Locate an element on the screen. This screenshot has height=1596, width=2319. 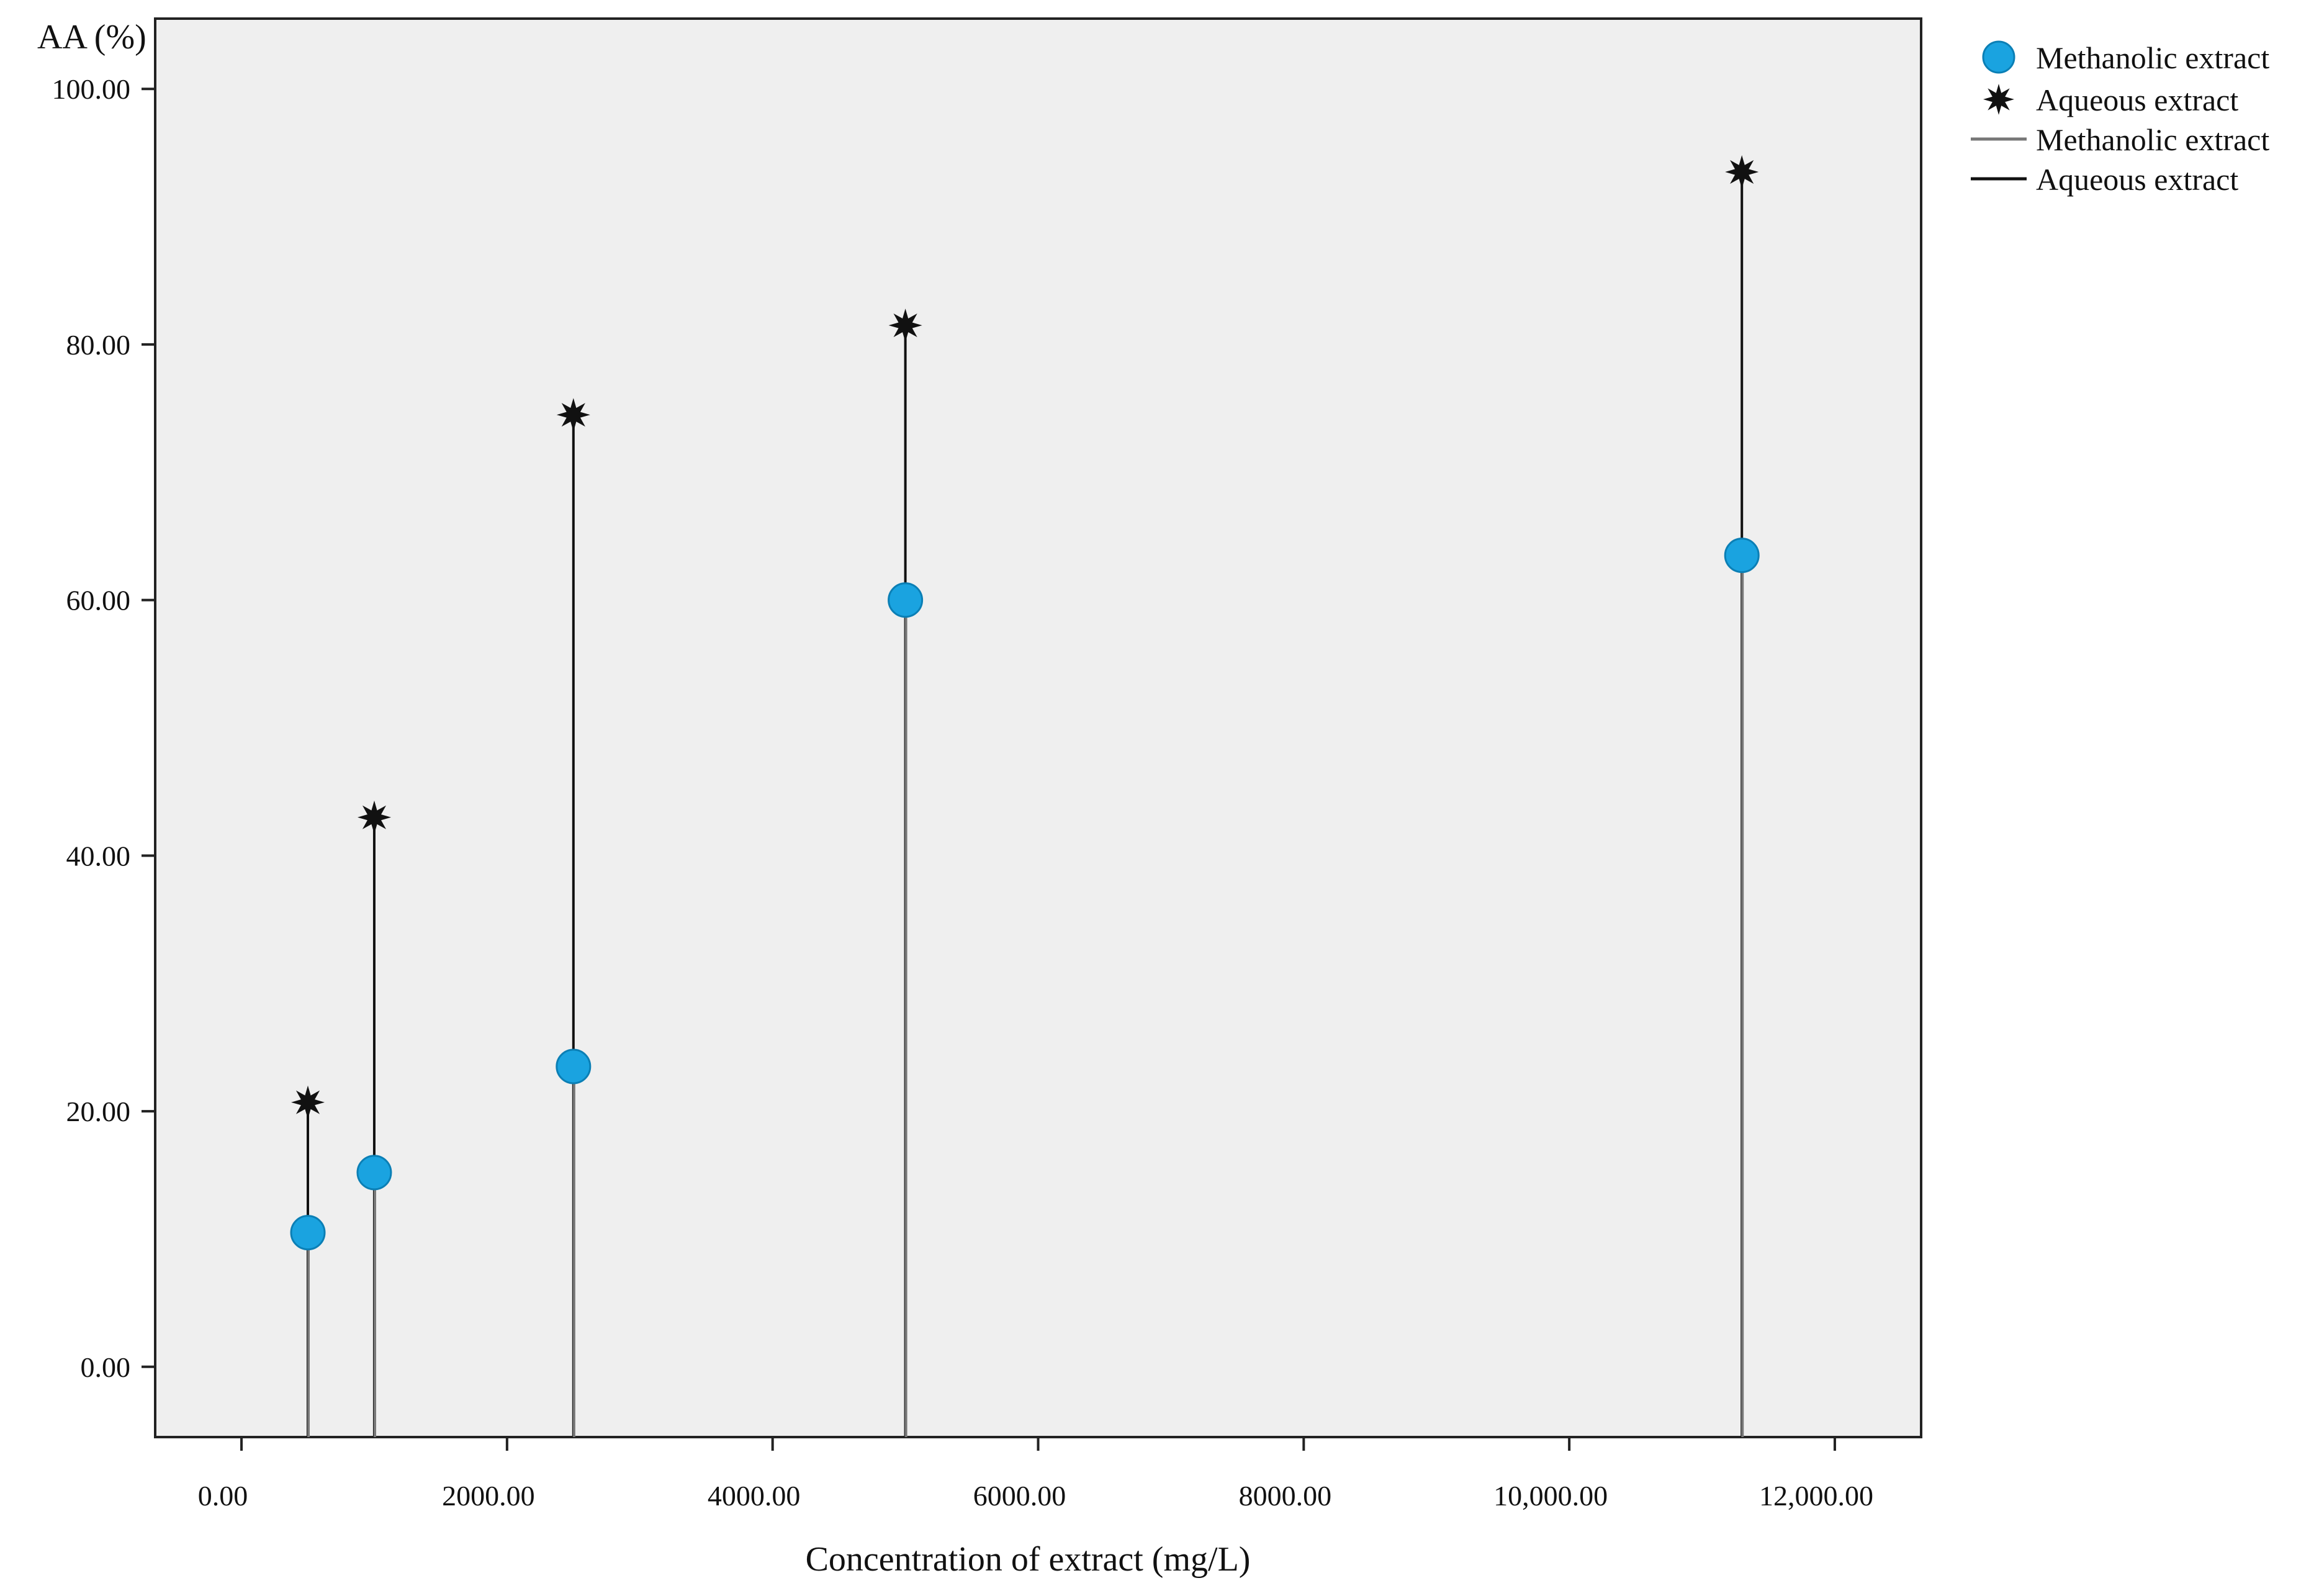
y-tick-label: 20.00 is located at coordinates (98, 1111).